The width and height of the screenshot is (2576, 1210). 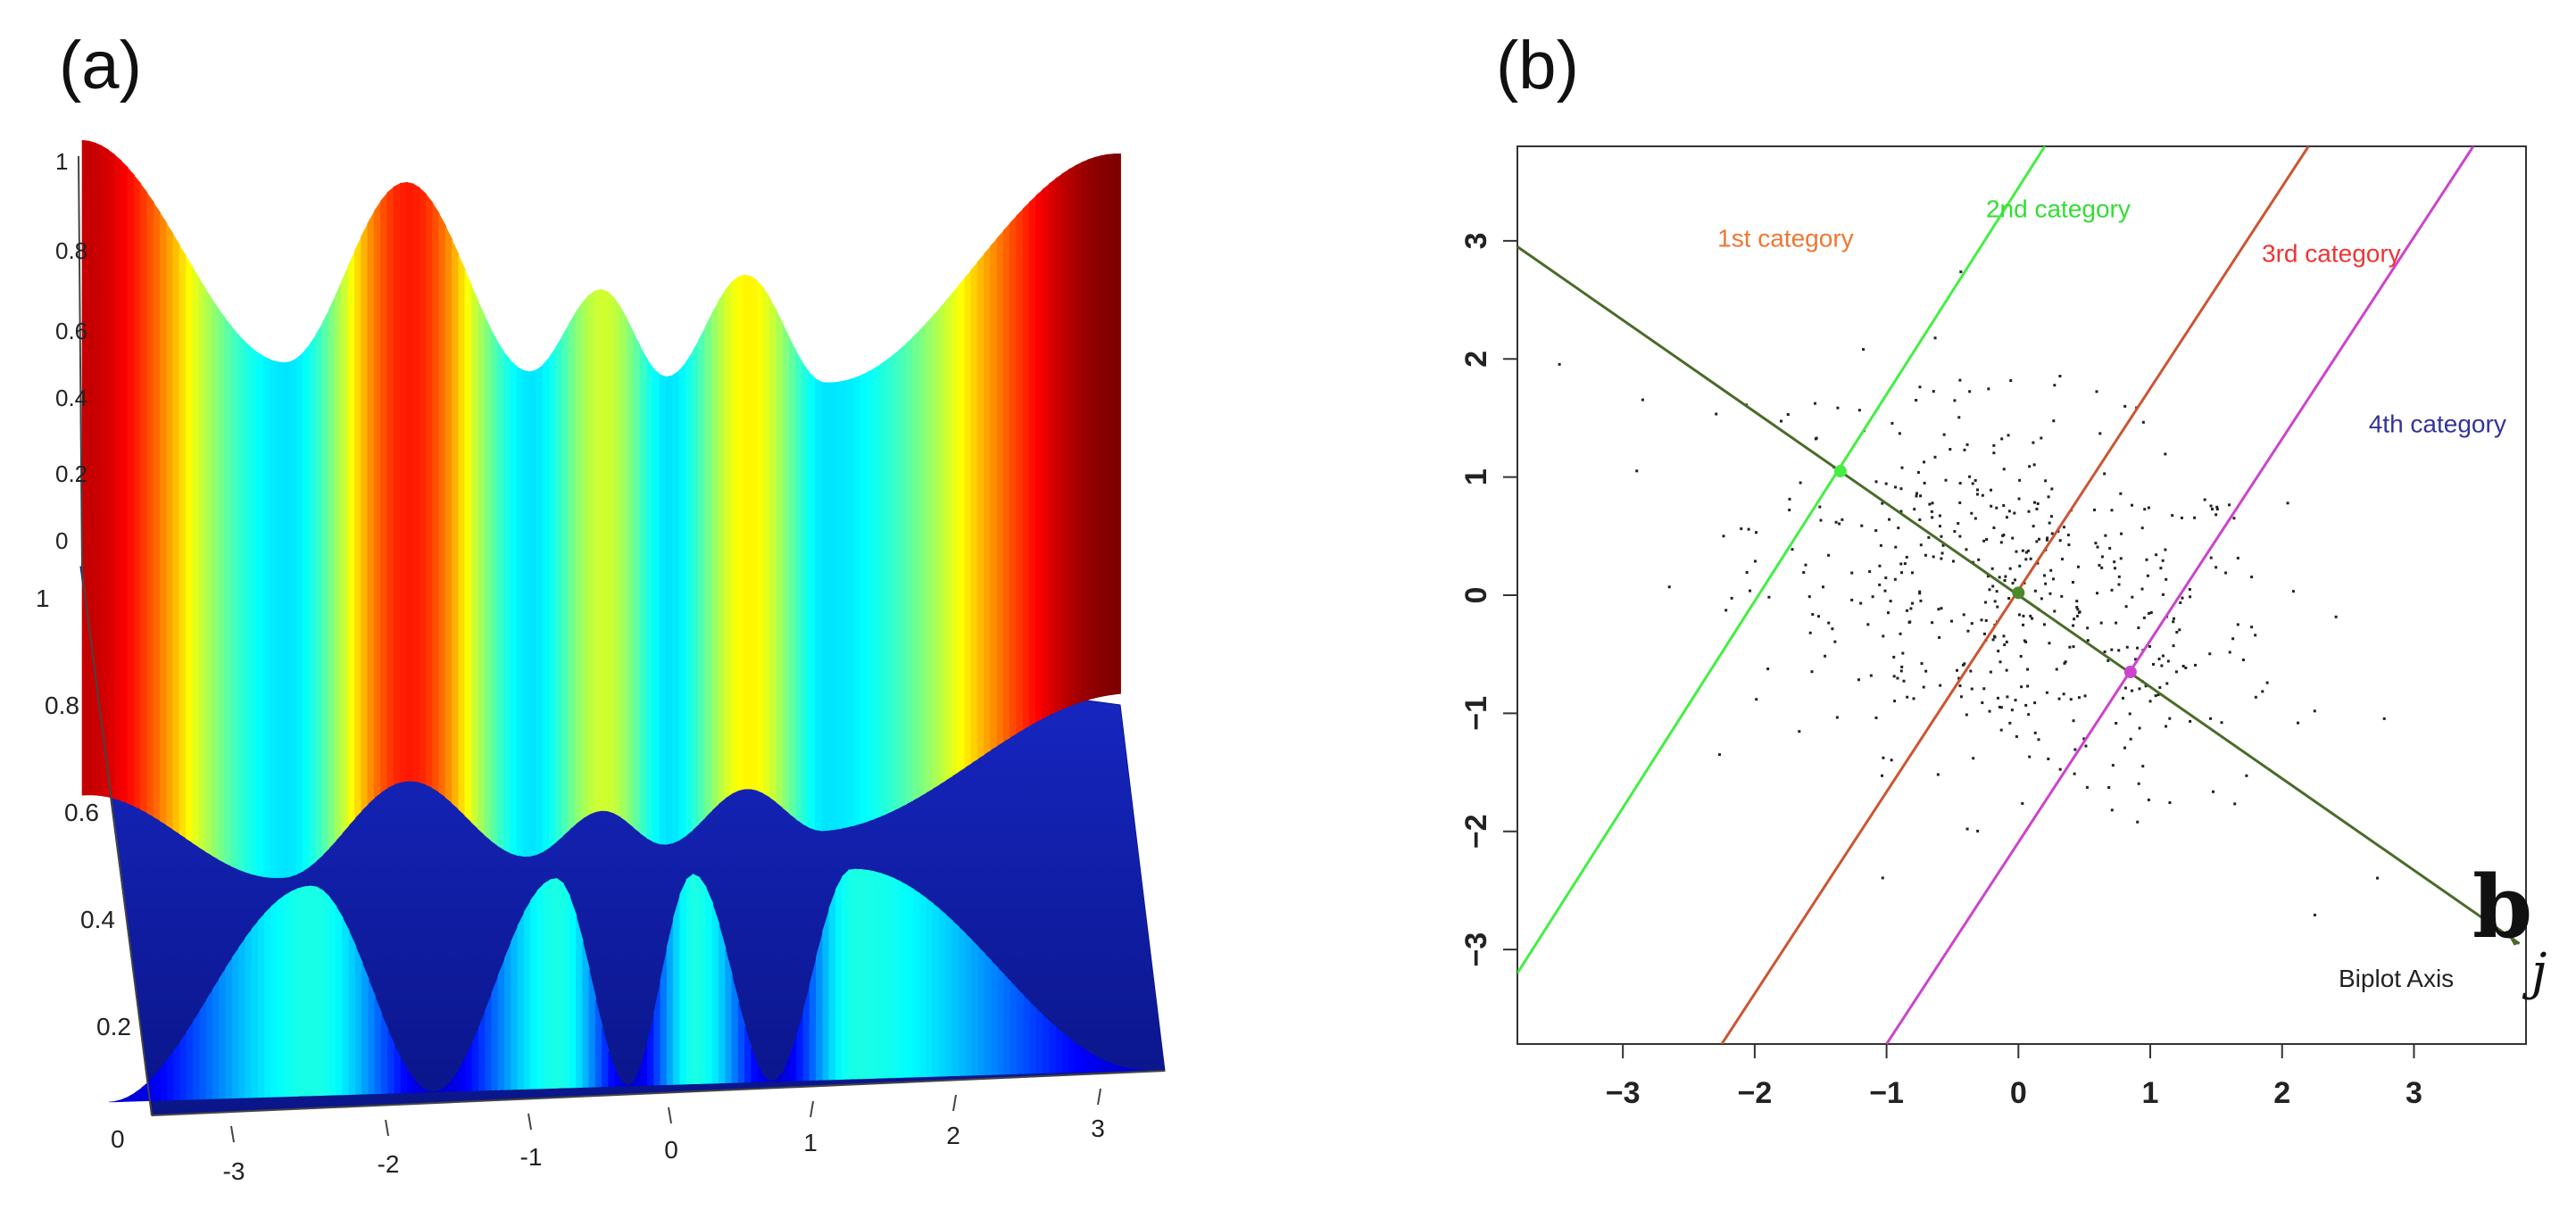 What do you see at coordinates (2414, 1093) in the screenshot?
I see `x-tick-label-b: 3` at bounding box center [2414, 1093].